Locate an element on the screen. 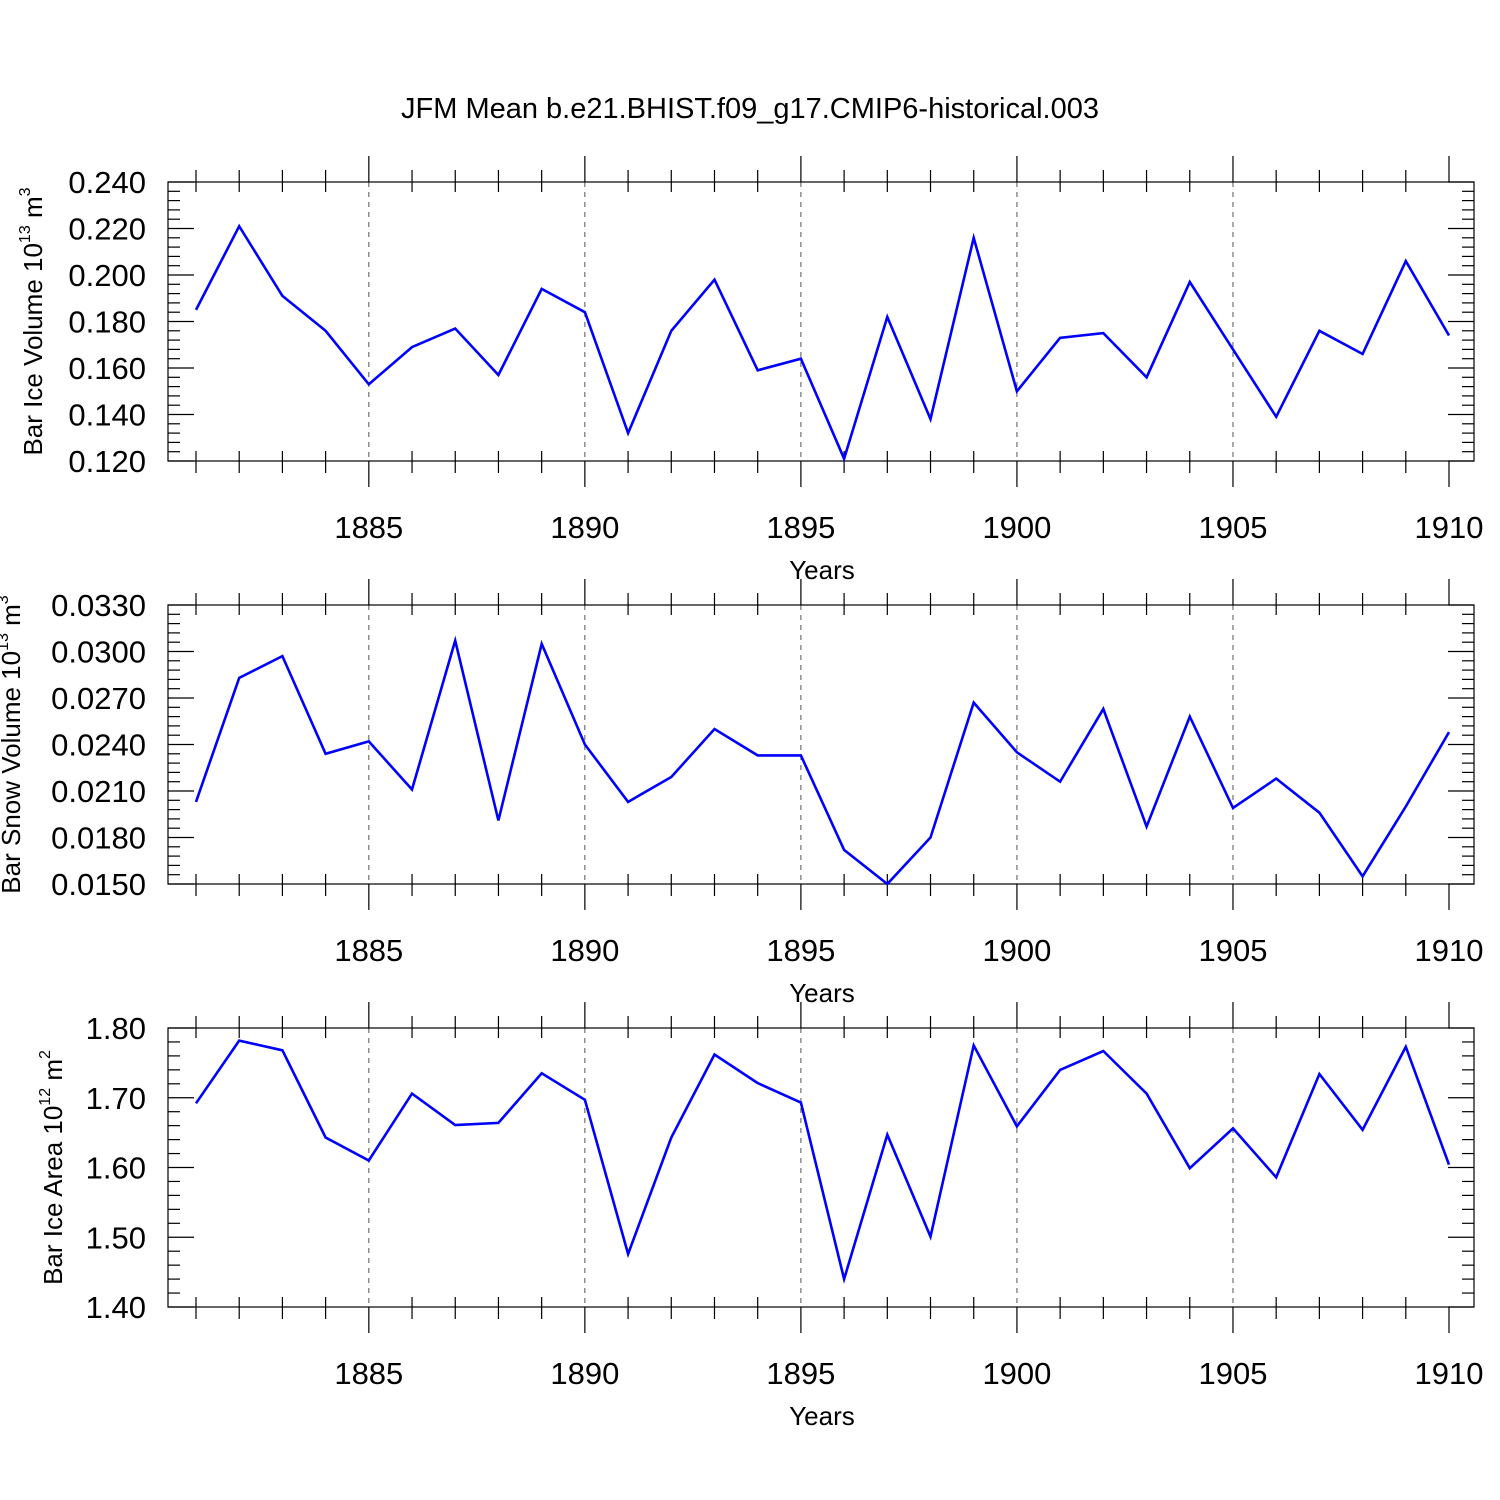  y-axis-label: Bar Snow Volume 1013 m3 is located at coordinates (13, 744).